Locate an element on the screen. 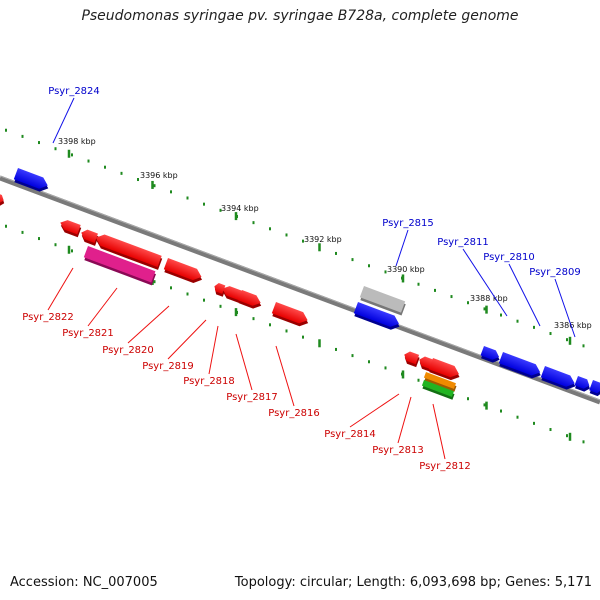 The height and width of the screenshot is (600, 600). scale-label: 3396 kbp is located at coordinates (159, 175).